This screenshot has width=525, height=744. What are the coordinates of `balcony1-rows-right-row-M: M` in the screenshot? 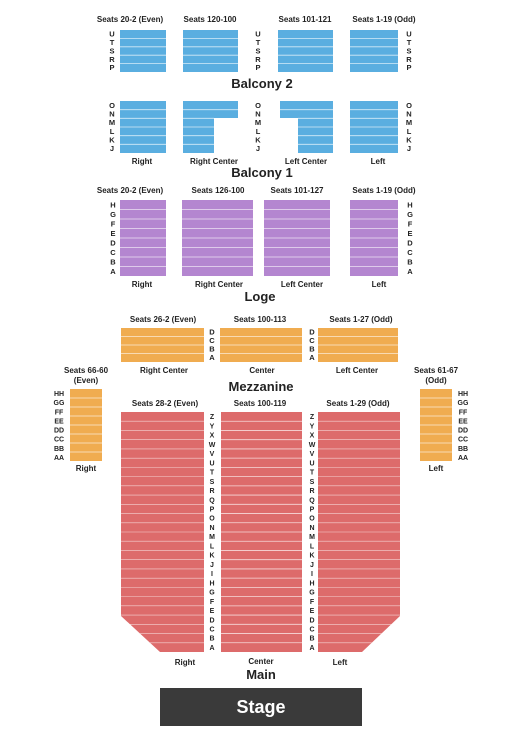 It's located at (112, 122).